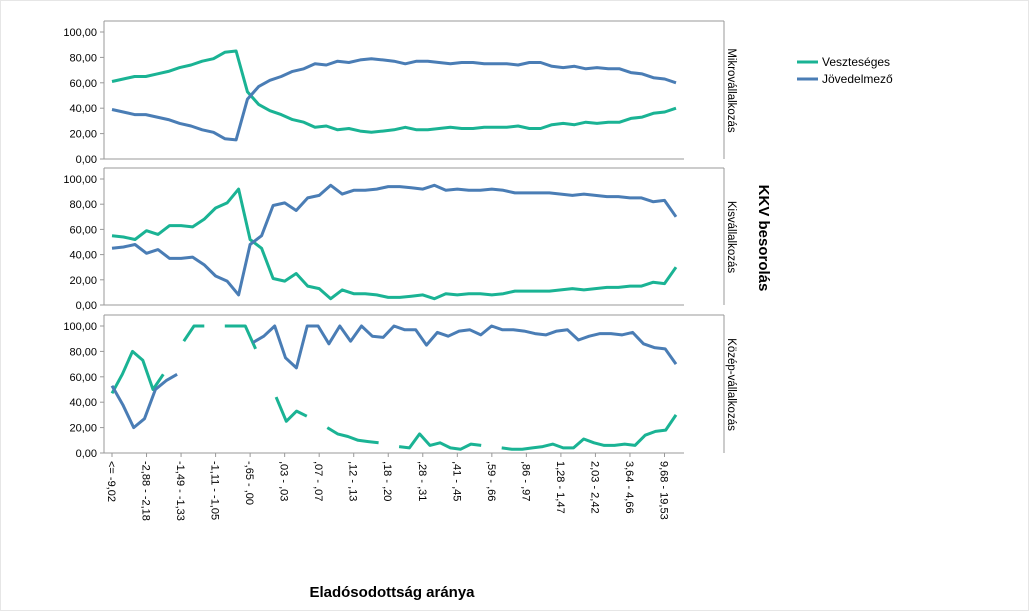  What do you see at coordinates (594, 487) in the screenshot?
I see `x-tick-label: 2,03 - 2,42` at bounding box center [594, 487].